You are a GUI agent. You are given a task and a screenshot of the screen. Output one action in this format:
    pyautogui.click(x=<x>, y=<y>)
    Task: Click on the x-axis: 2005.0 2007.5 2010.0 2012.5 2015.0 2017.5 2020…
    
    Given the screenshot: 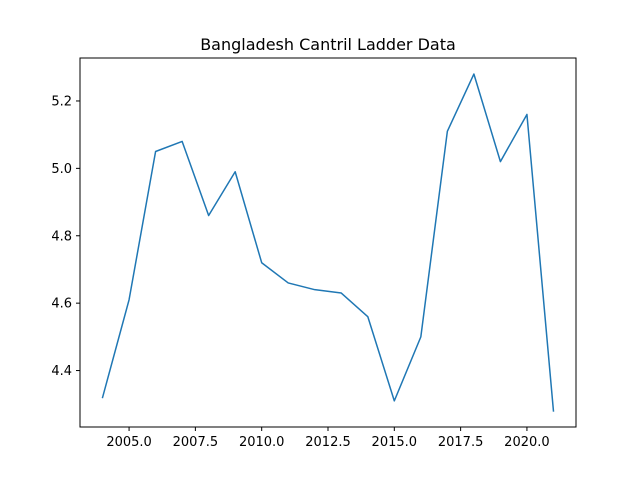 What is the action you would take?
    pyautogui.click(x=328, y=438)
    